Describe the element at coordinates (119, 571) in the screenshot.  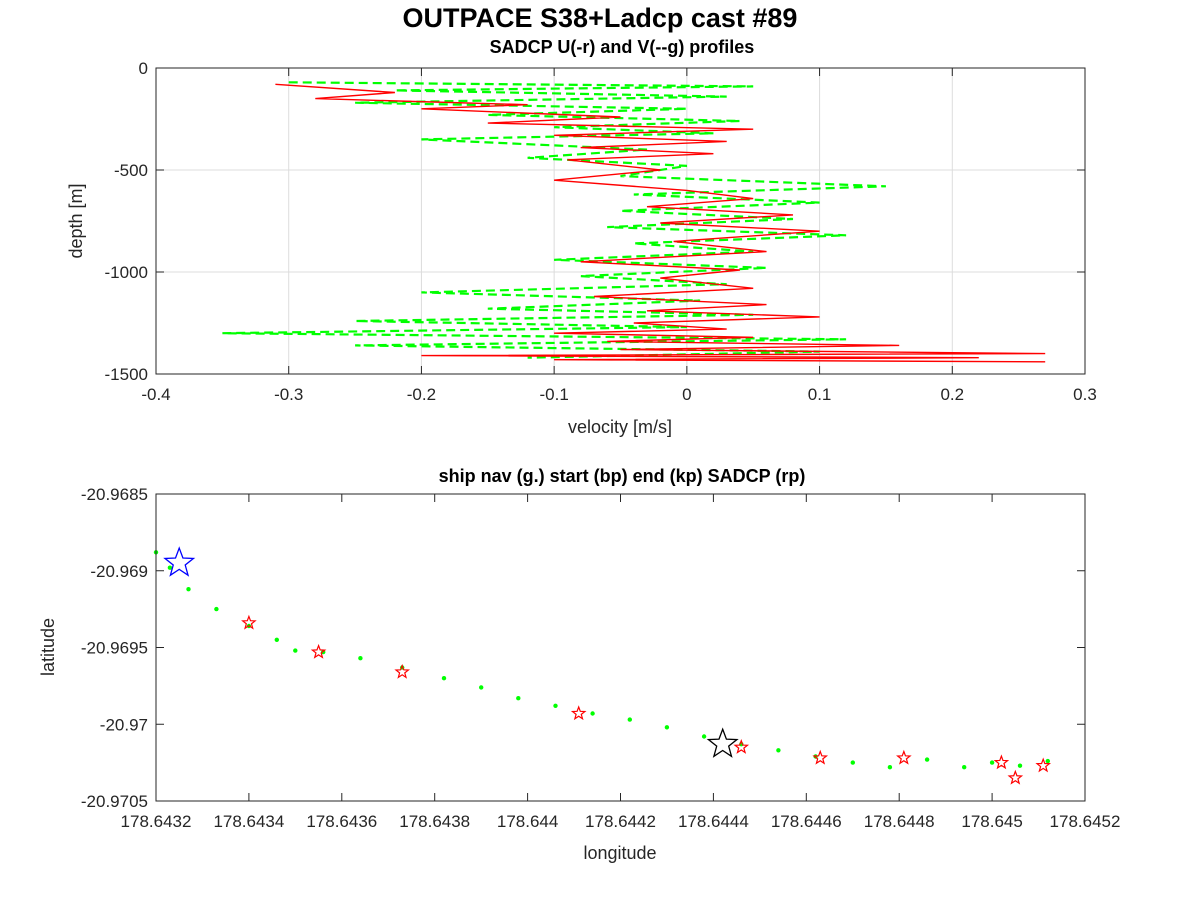
I see `nav-y-tick-label: -20.969` at that location.